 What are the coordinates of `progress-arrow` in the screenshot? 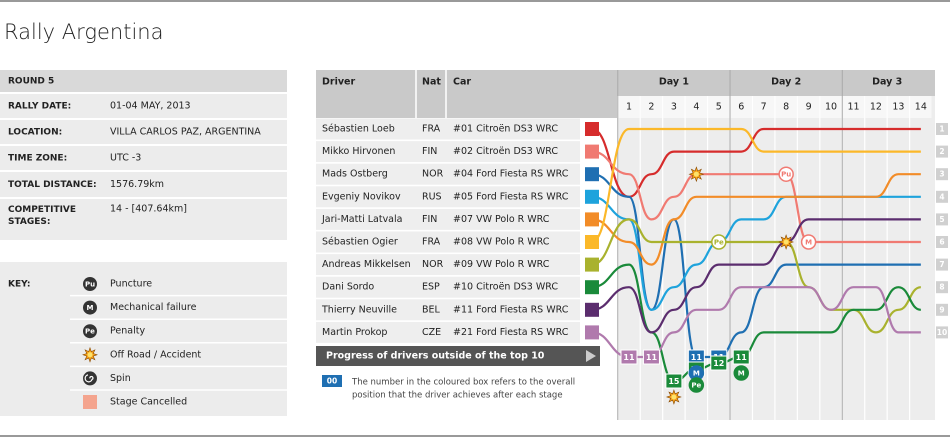 It's located at (591, 356).